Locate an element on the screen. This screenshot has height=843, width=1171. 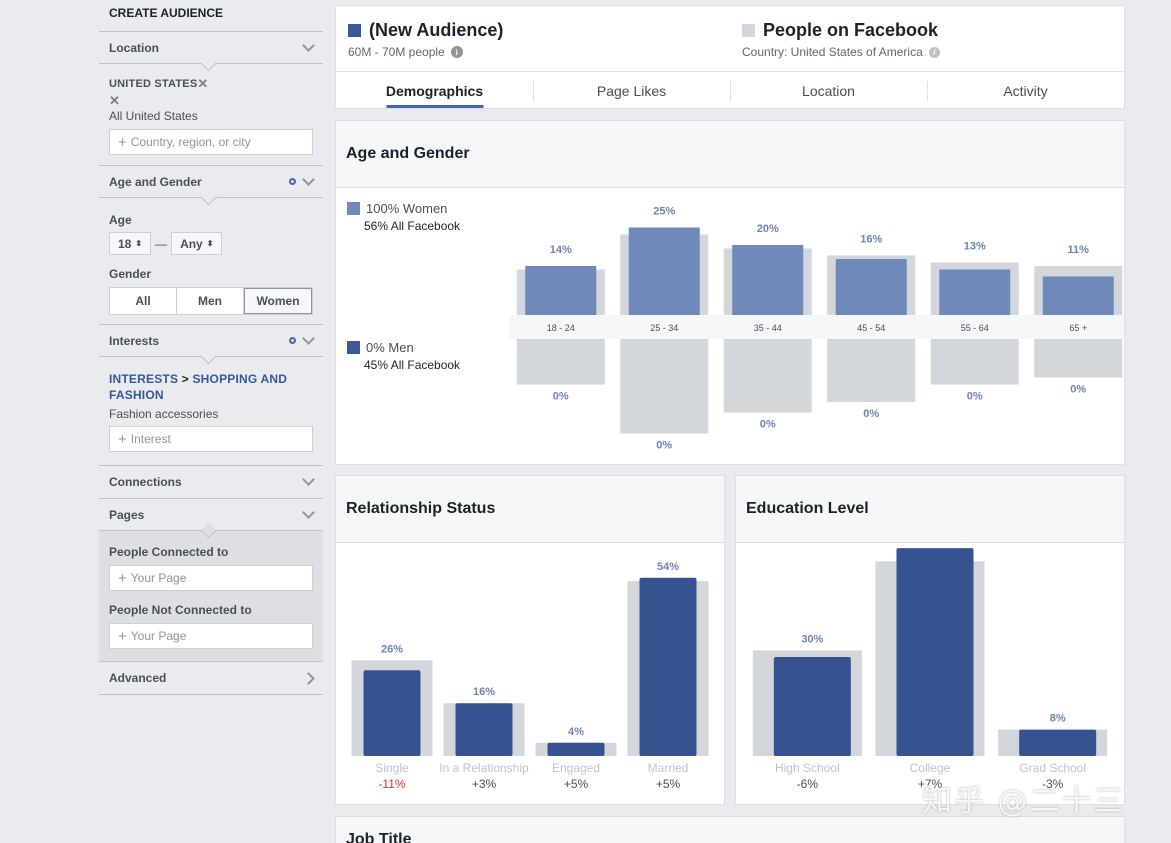
facebook-country: Country: United States of America is located at coordinates (832, 52).